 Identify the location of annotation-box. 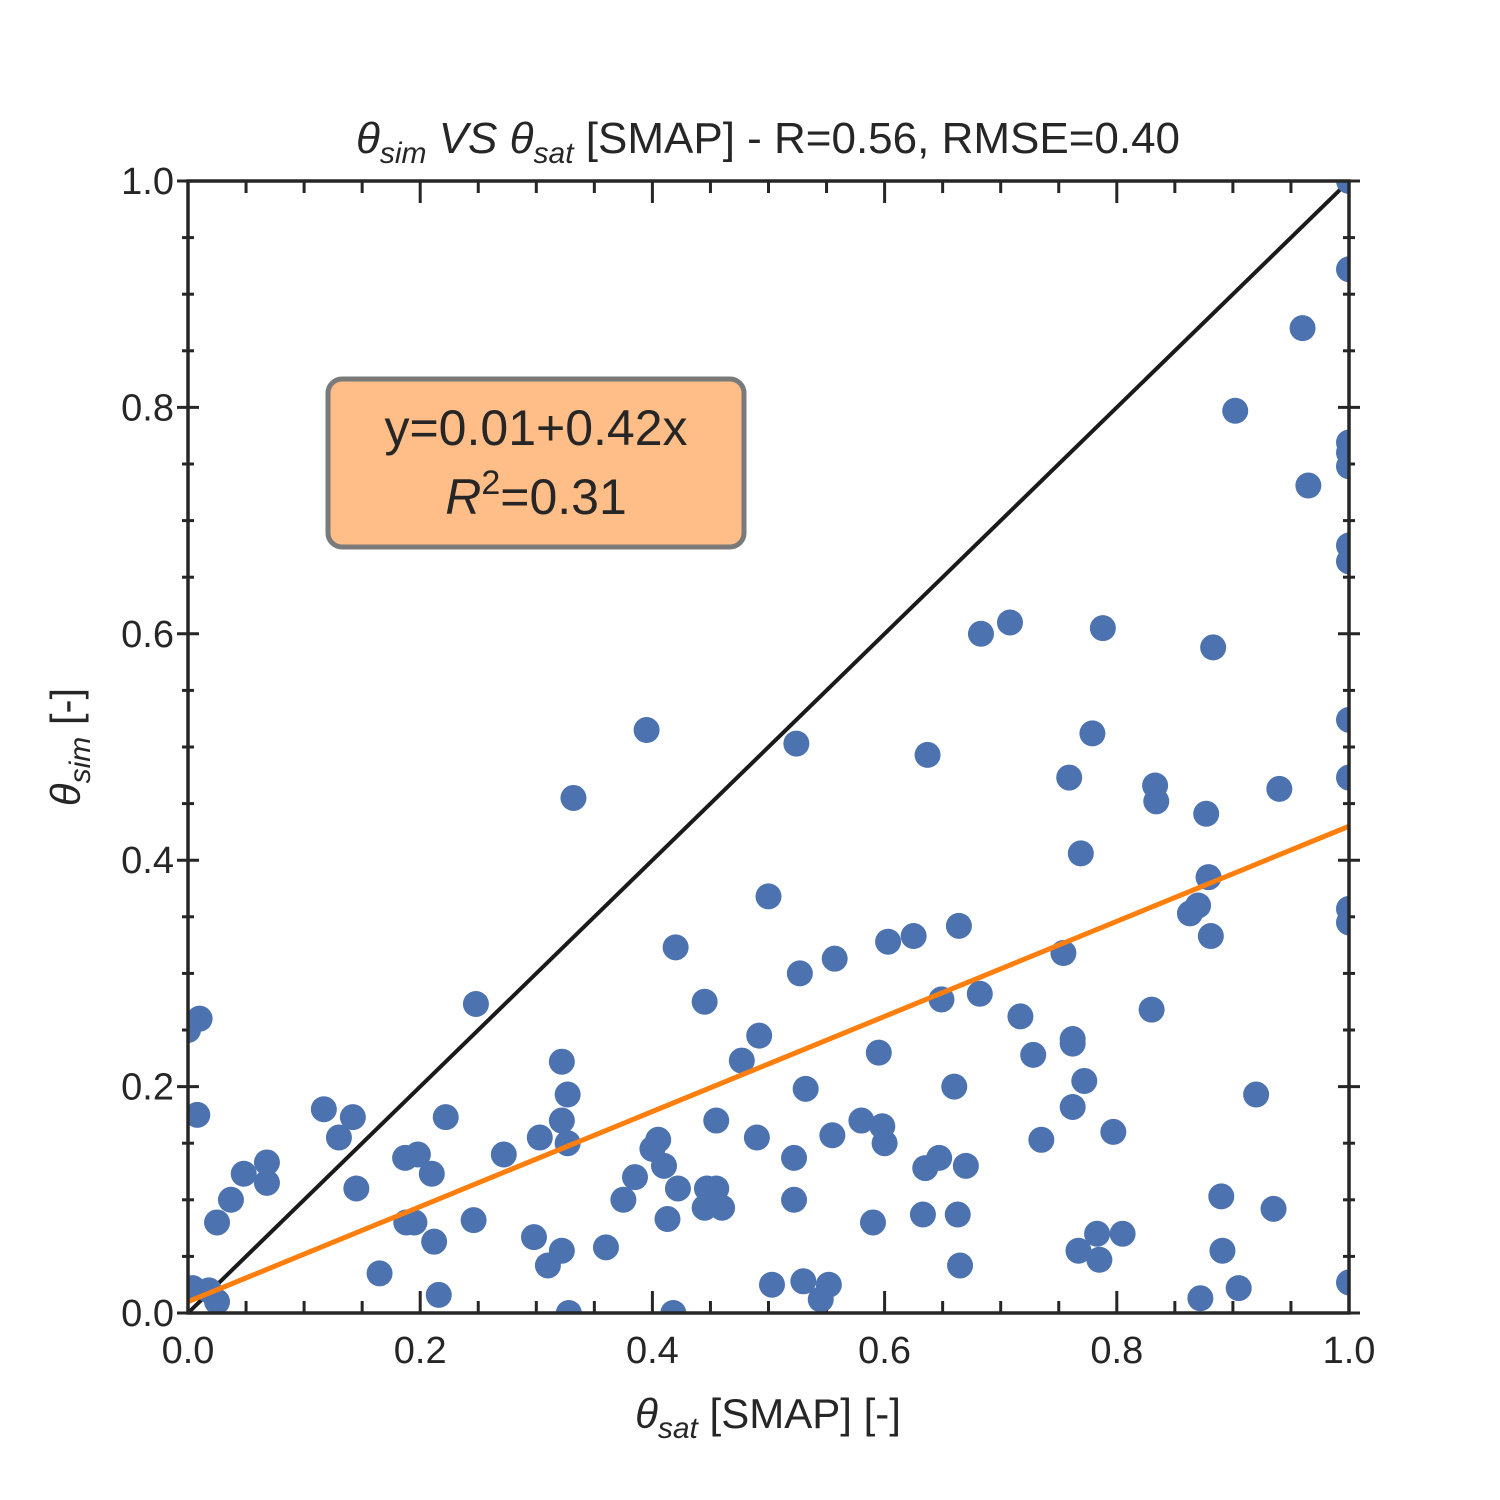
(536, 463).